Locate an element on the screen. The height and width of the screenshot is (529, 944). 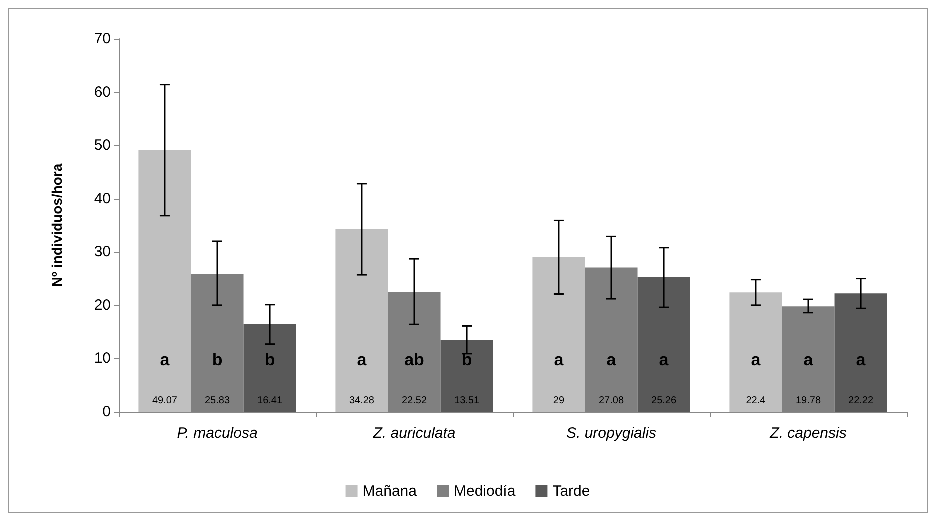
x-tick-label: P. maculosa is located at coordinates (217, 433).